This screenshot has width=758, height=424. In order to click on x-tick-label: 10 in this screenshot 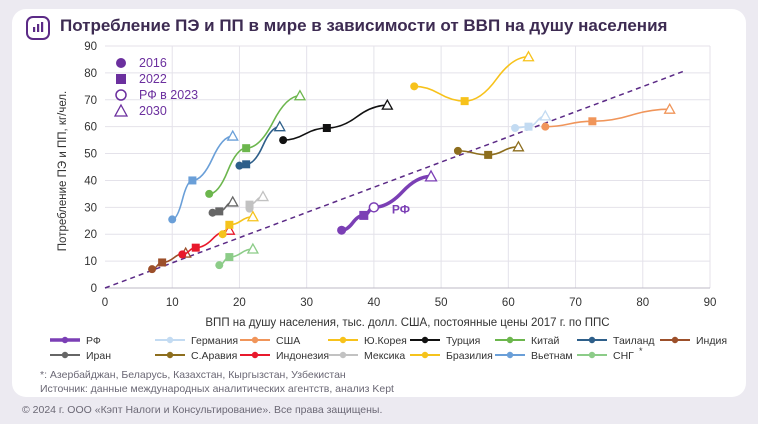, I will do `click(172, 303)`.